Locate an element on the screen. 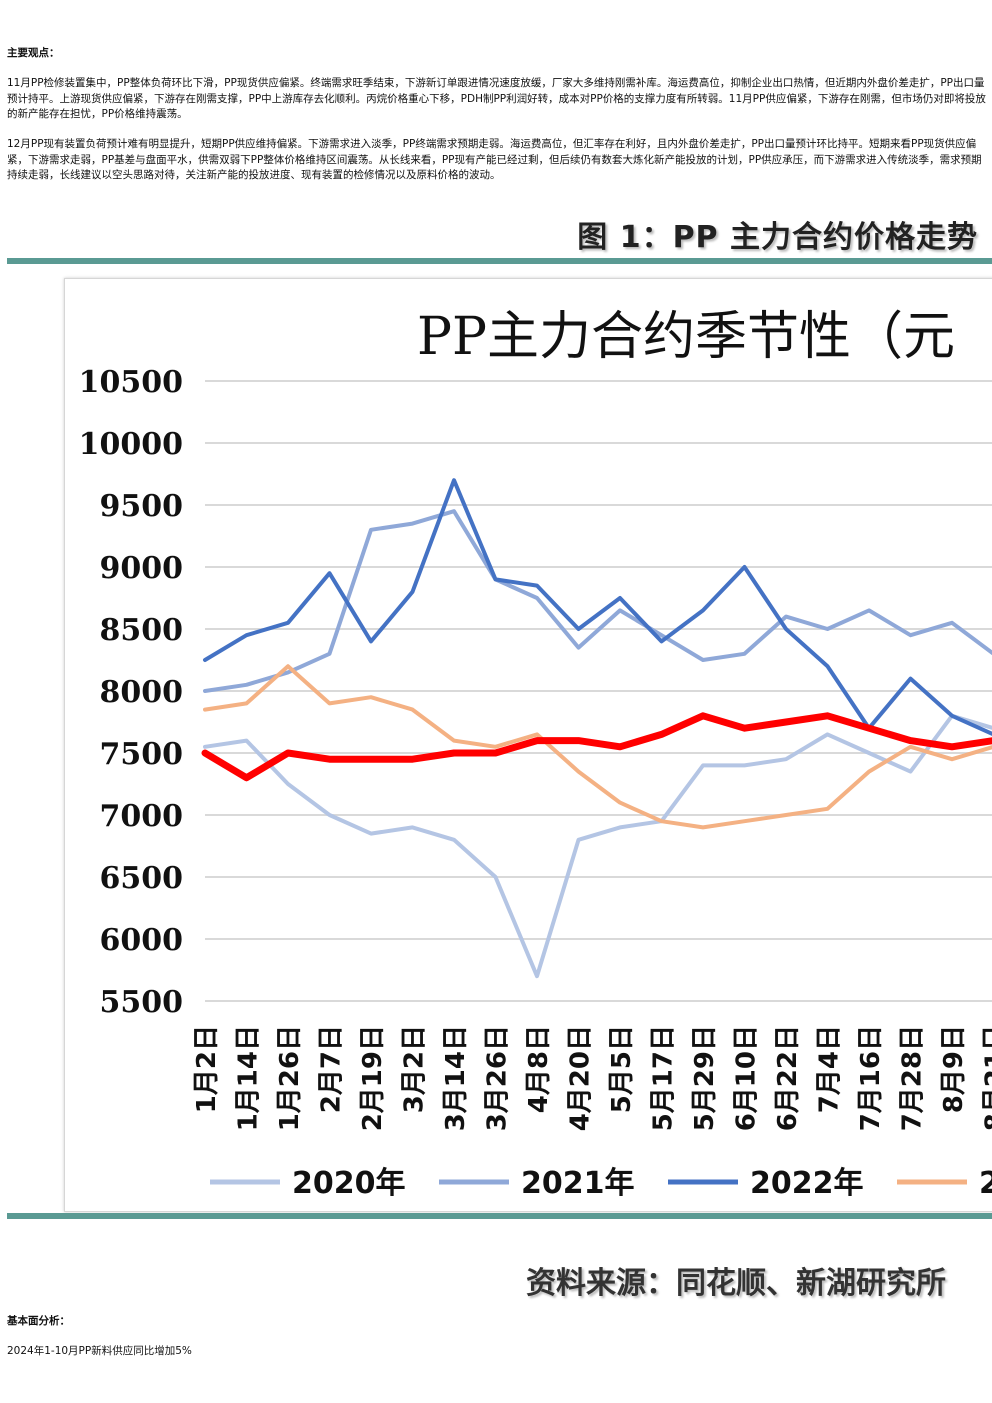  y-tick-label: 6500 is located at coordinates (142, 878).